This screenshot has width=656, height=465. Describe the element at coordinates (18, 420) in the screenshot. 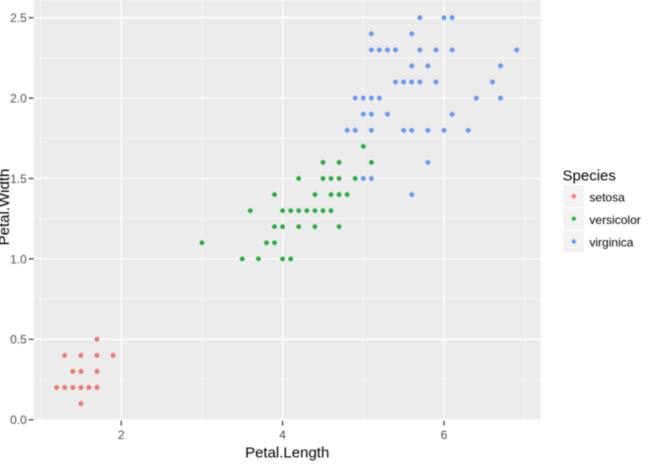

I see `svg-text: 0.0` at that location.